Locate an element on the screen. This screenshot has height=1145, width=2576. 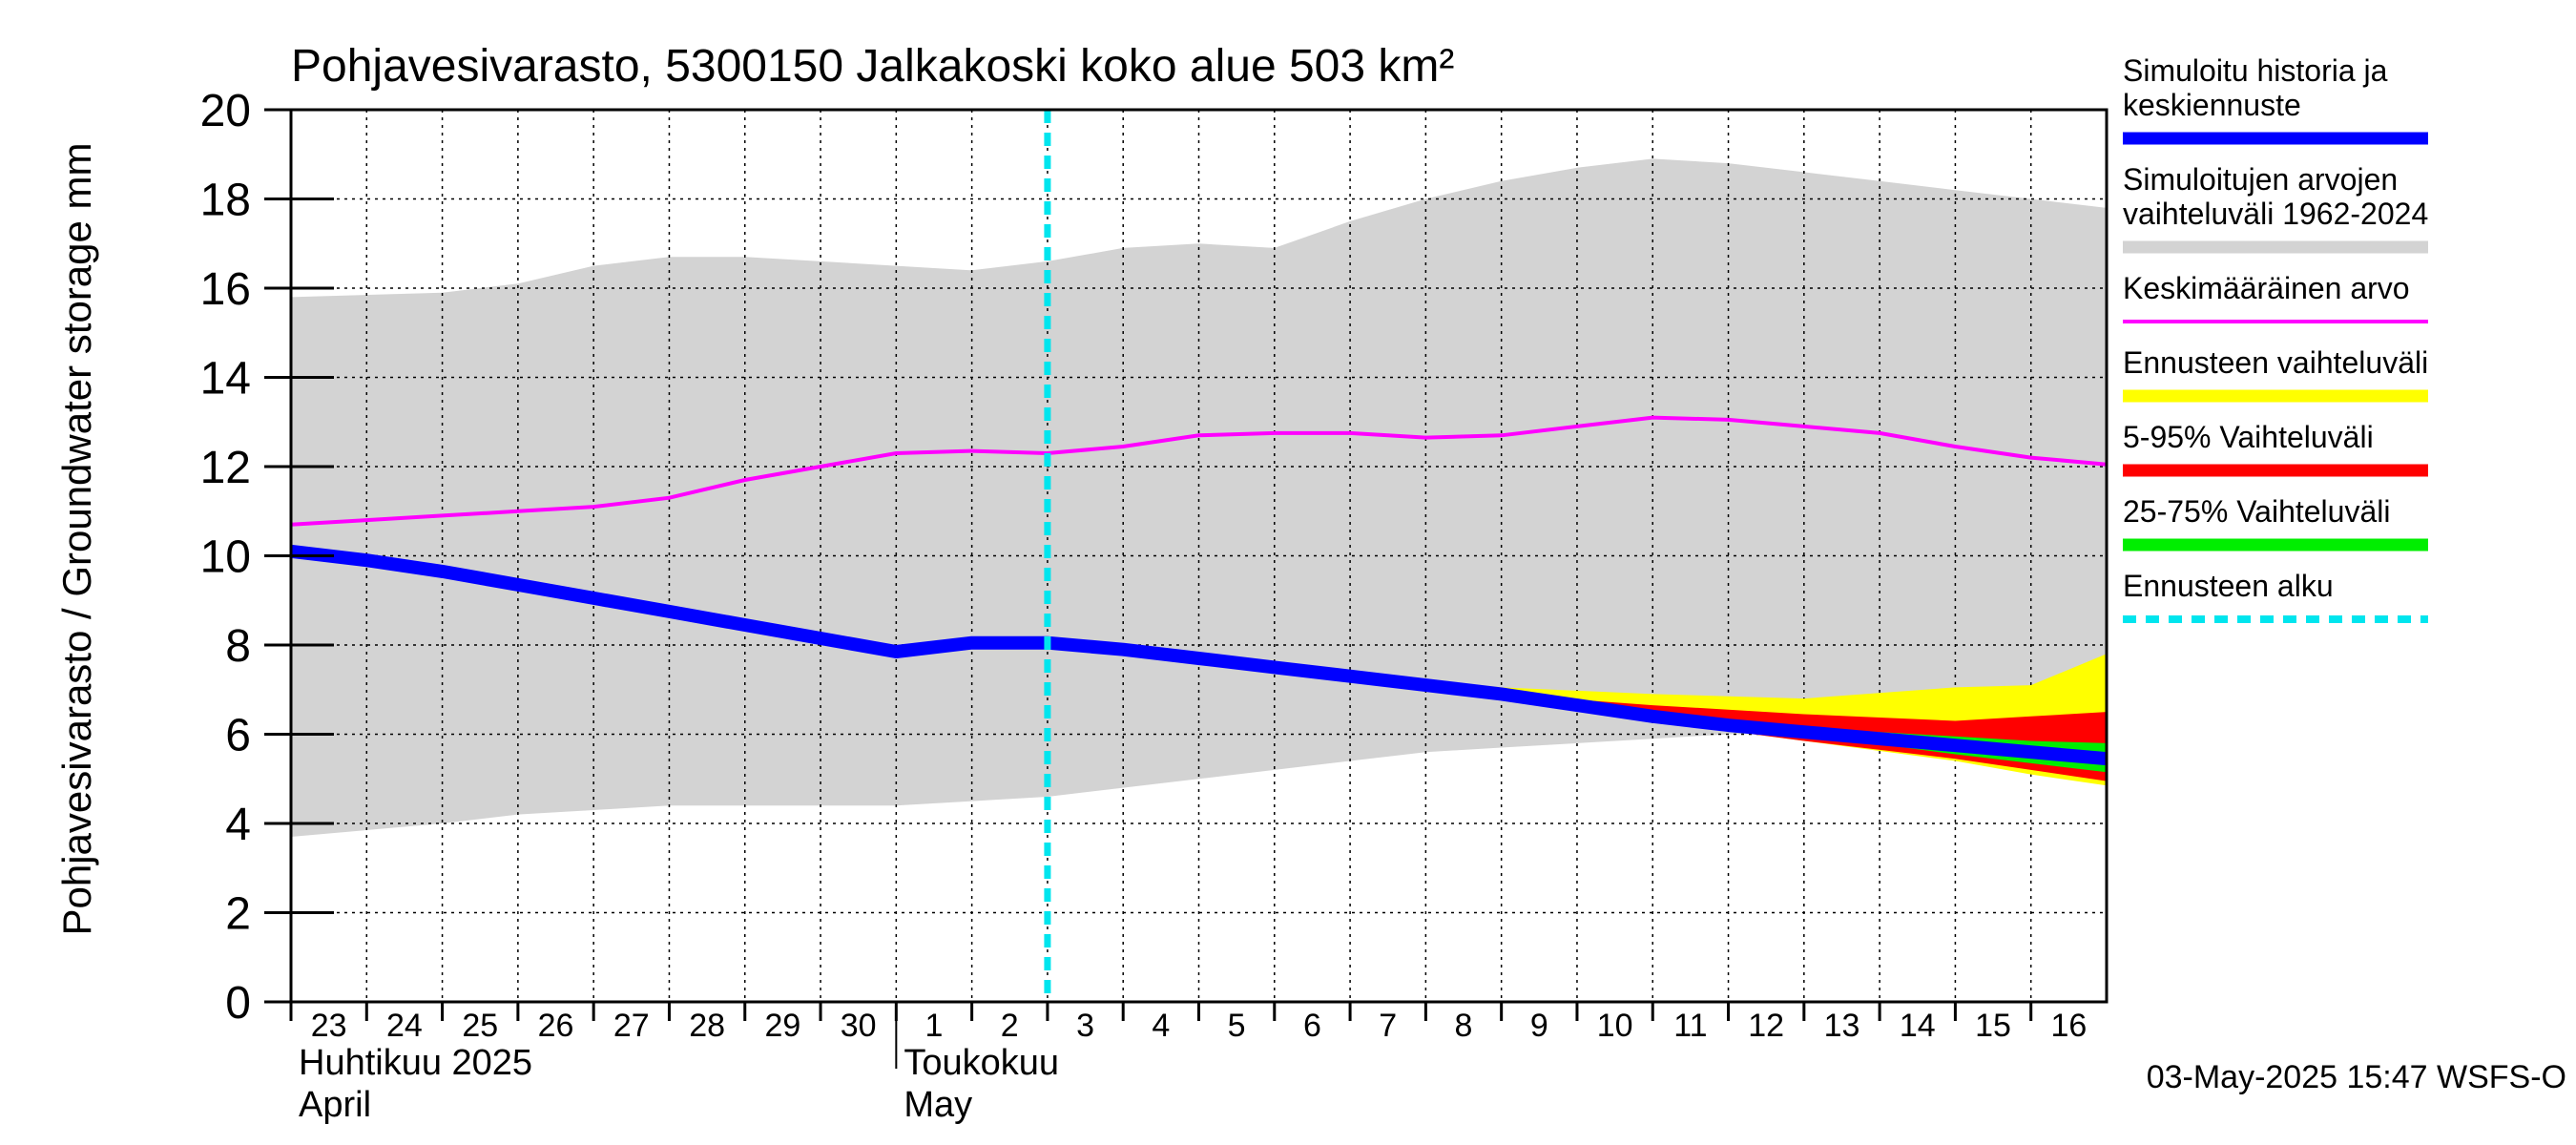
y-tick-label: 18 is located at coordinates (225, 201).